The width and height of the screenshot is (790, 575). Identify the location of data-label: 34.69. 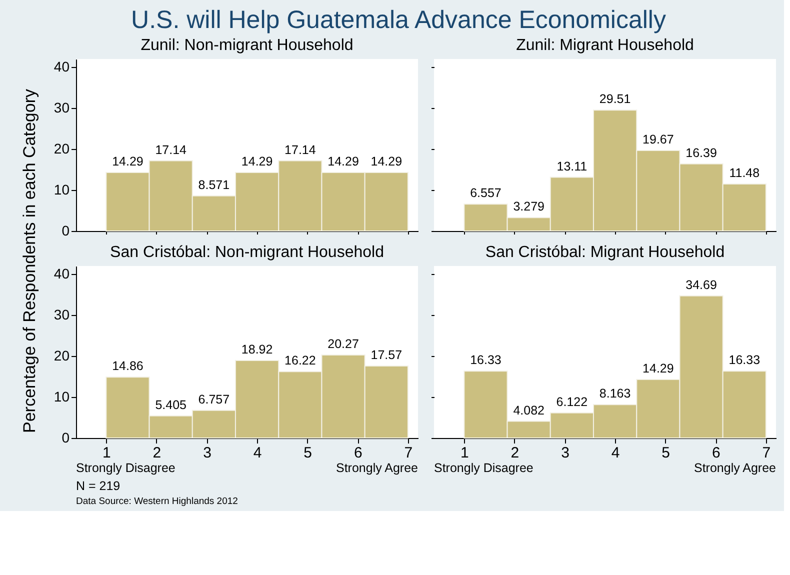
(701, 285).